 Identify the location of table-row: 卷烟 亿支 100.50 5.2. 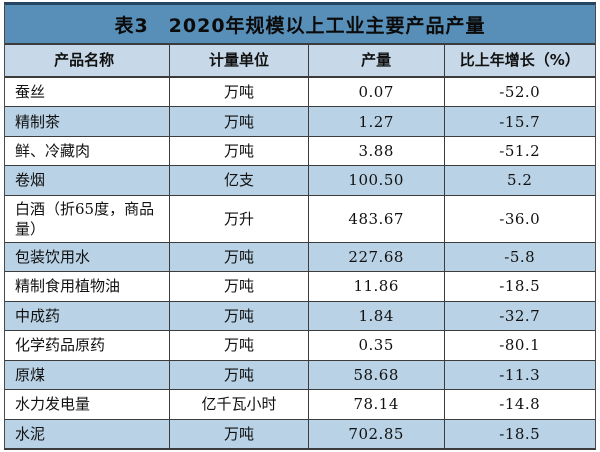
(300, 180).